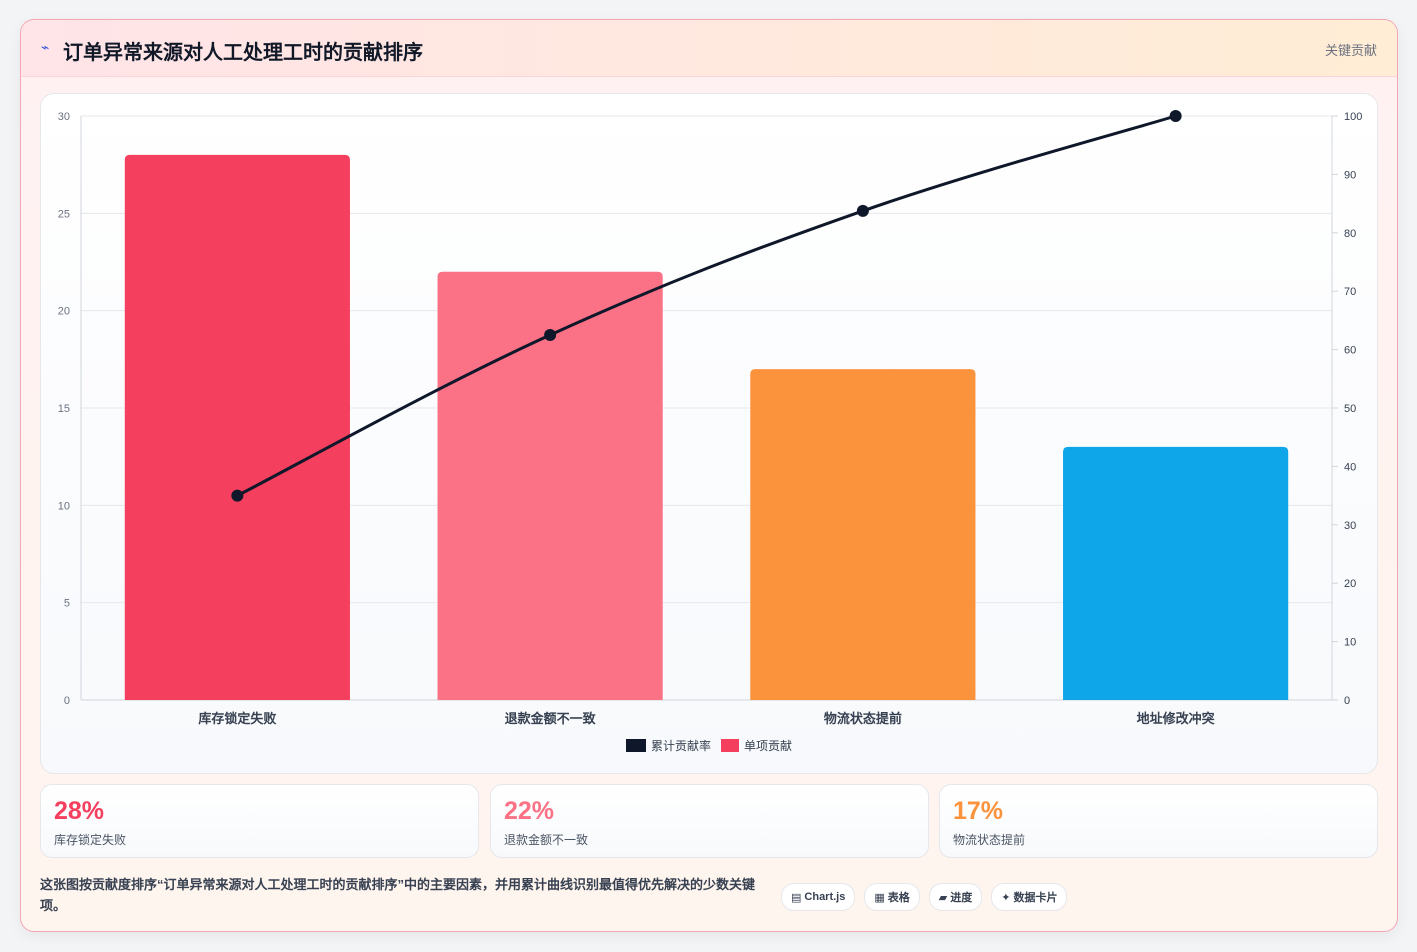  What do you see at coordinates (1176, 718) in the screenshot?
I see `x-tick-label: 地址修改冲突` at bounding box center [1176, 718].